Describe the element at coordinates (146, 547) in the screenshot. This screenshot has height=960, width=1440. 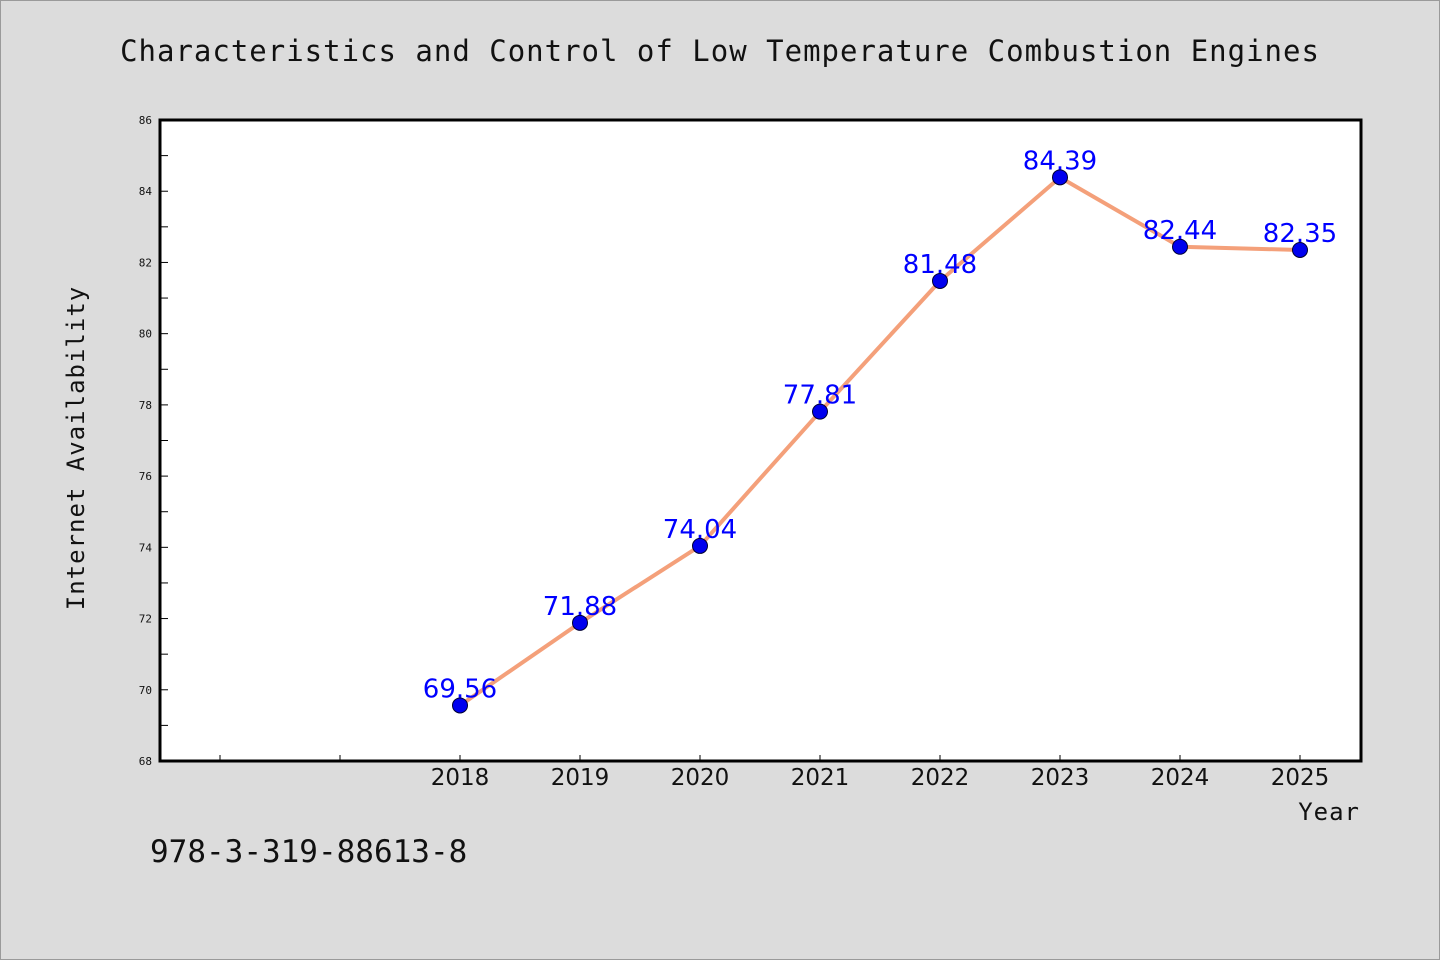
I see `y-tick-label-74: 74` at that location.